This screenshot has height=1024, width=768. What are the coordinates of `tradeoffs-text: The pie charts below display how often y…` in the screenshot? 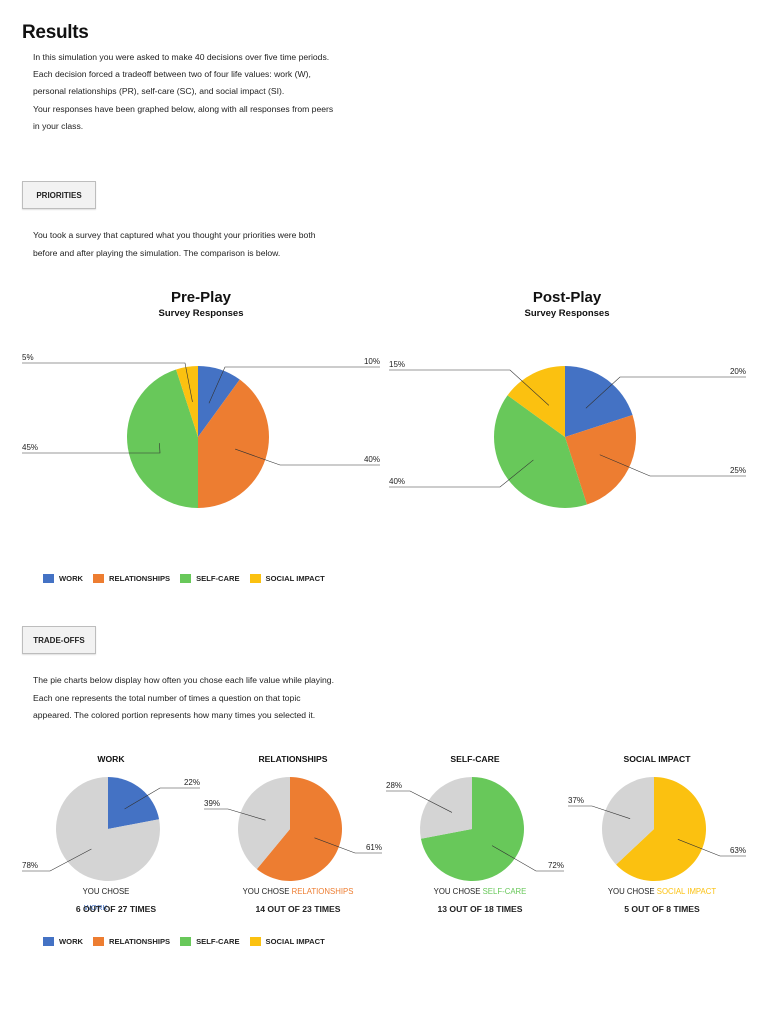 It's located at (183, 698).